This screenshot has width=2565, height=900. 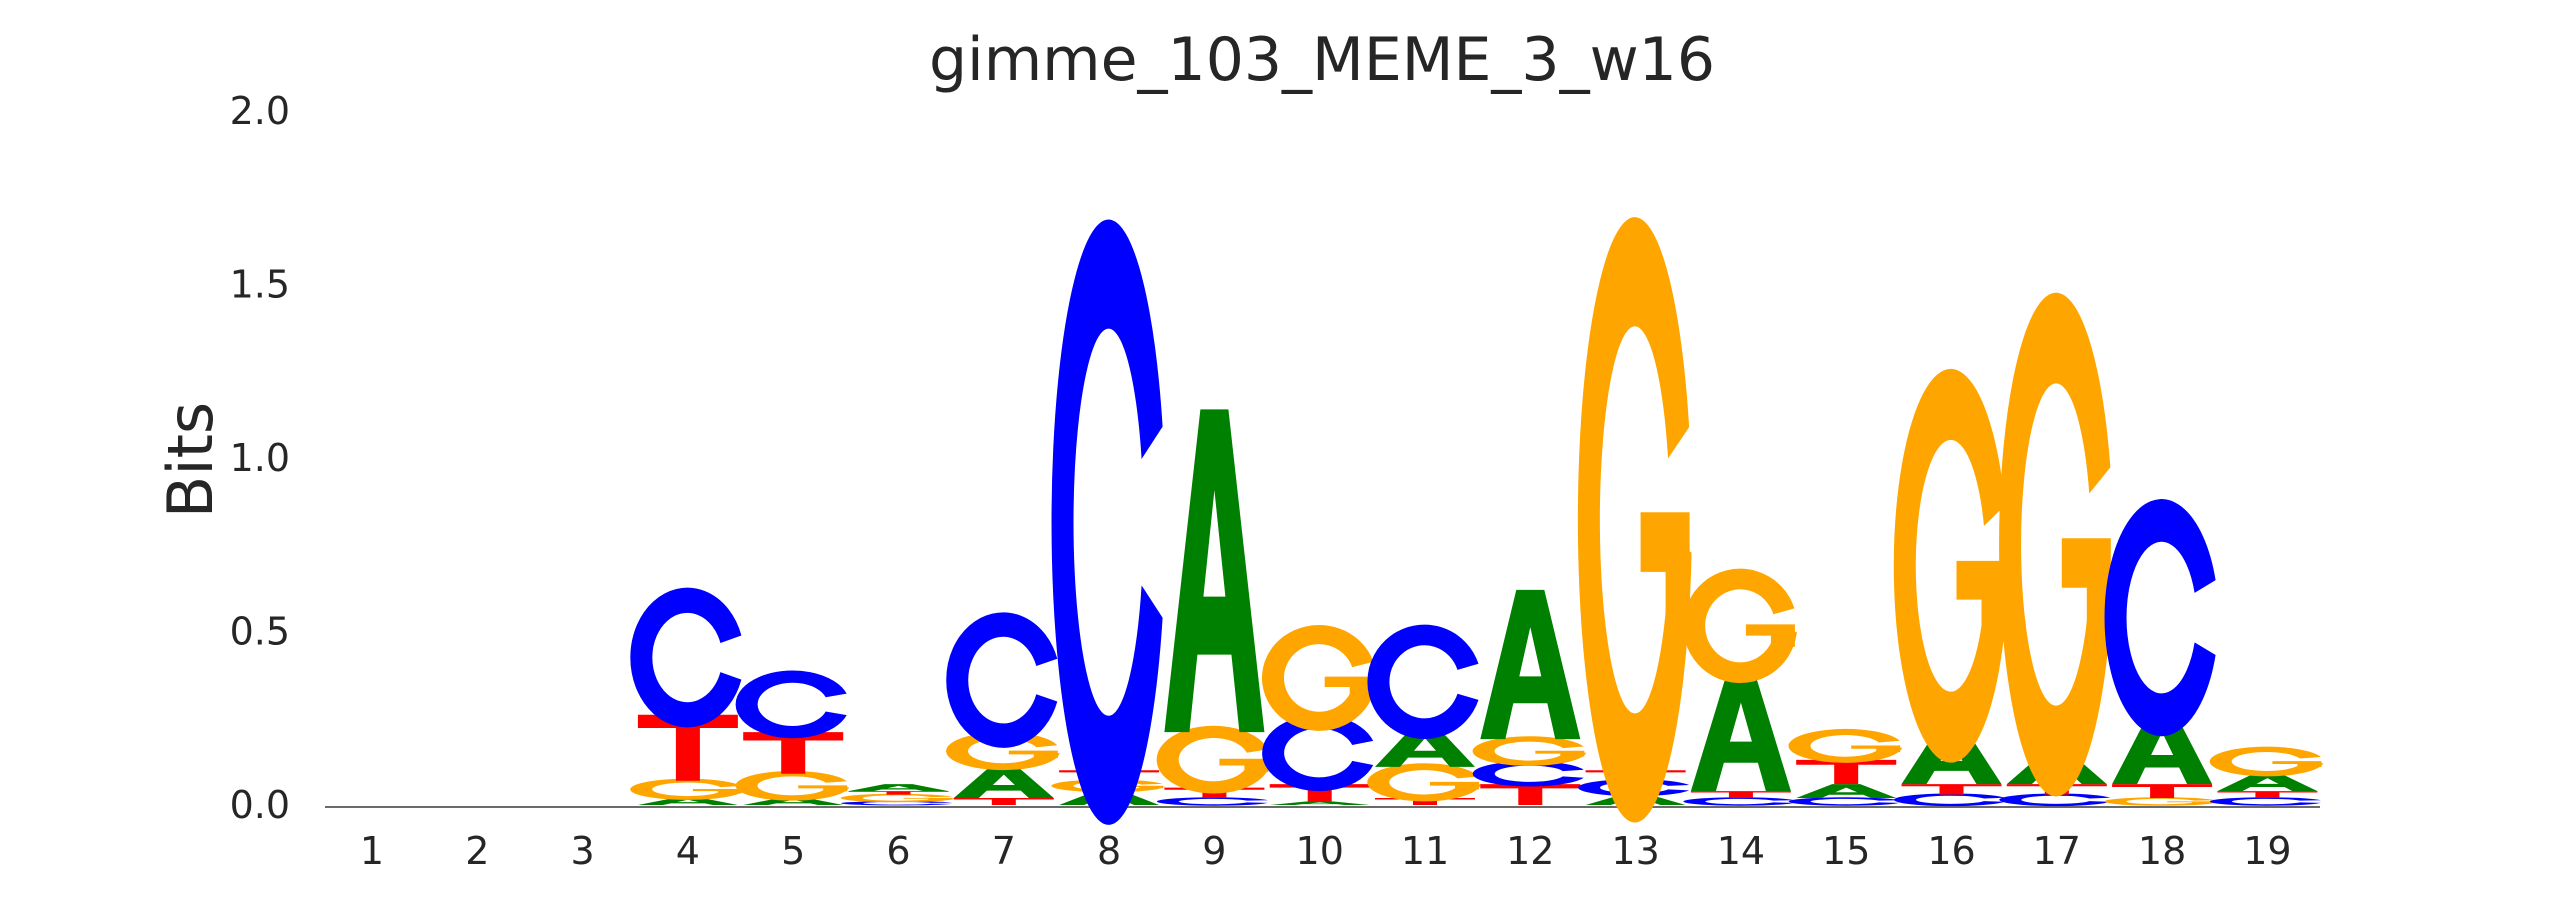 I want to click on x-tick-label: 4, so click(x=688, y=851).